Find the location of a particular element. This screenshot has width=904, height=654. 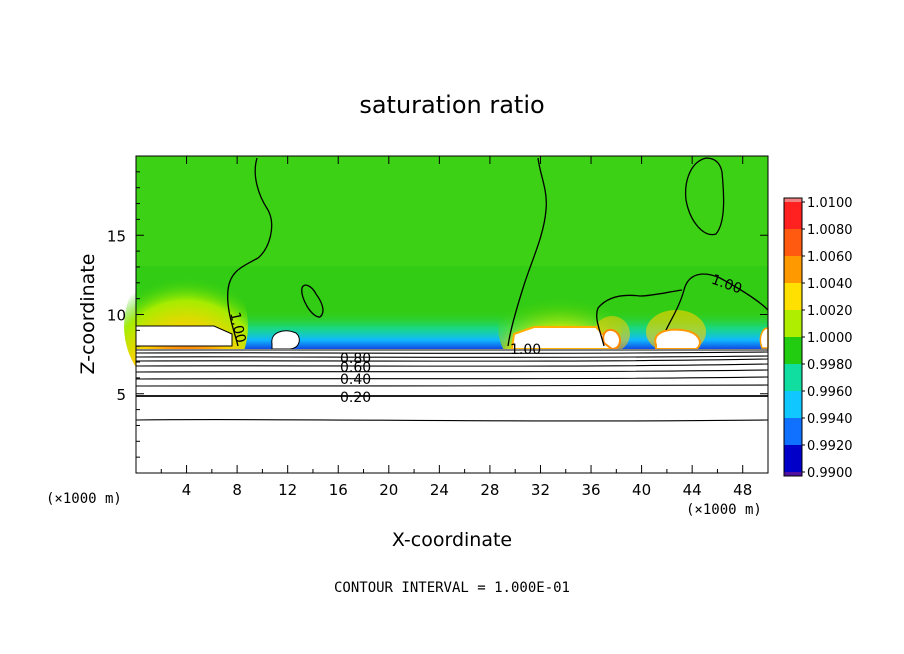

y-tick-label: 15 is located at coordinates (116, 236).